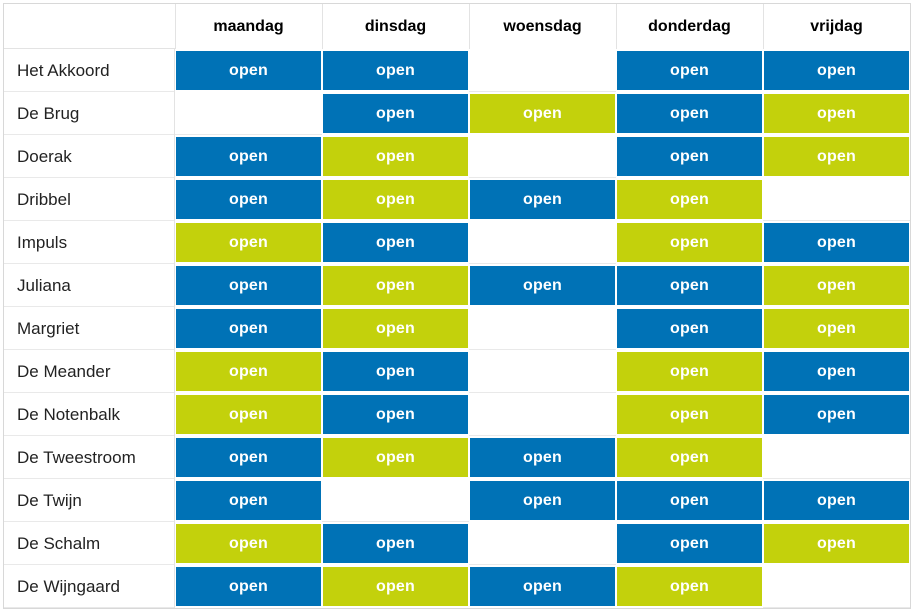 This screenshot has height=609, width=921. Describe the element at coordinates (89, 26) in the screenshot. I see `corner-cell` at that location.